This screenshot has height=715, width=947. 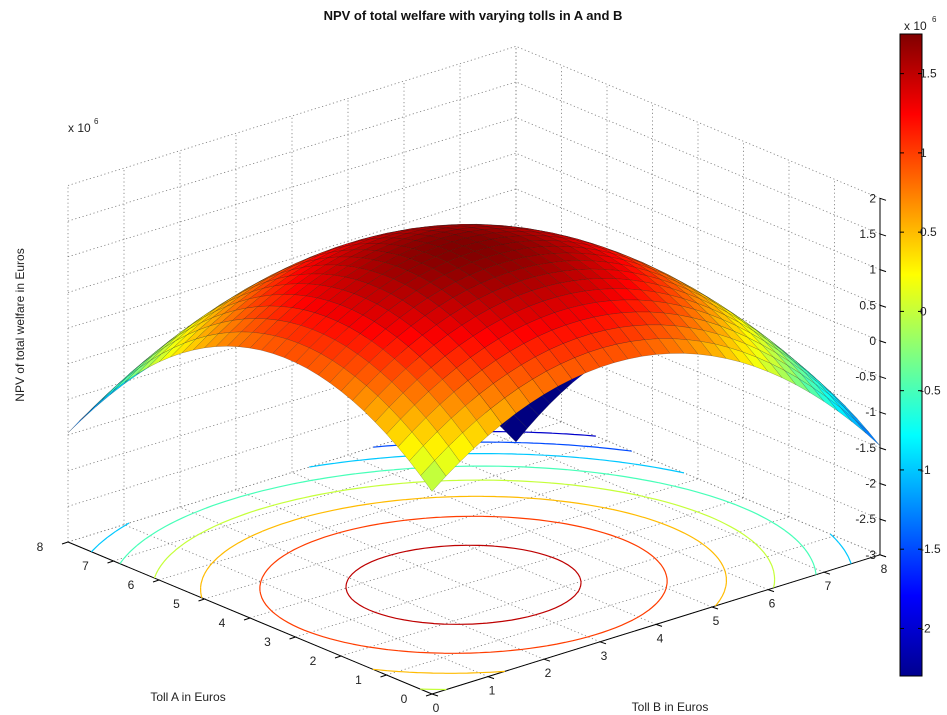 What do you see at coordinates (870, 412) in the screenshot?
I see `z-tick-label: -1` at bounding box center [870, 412].